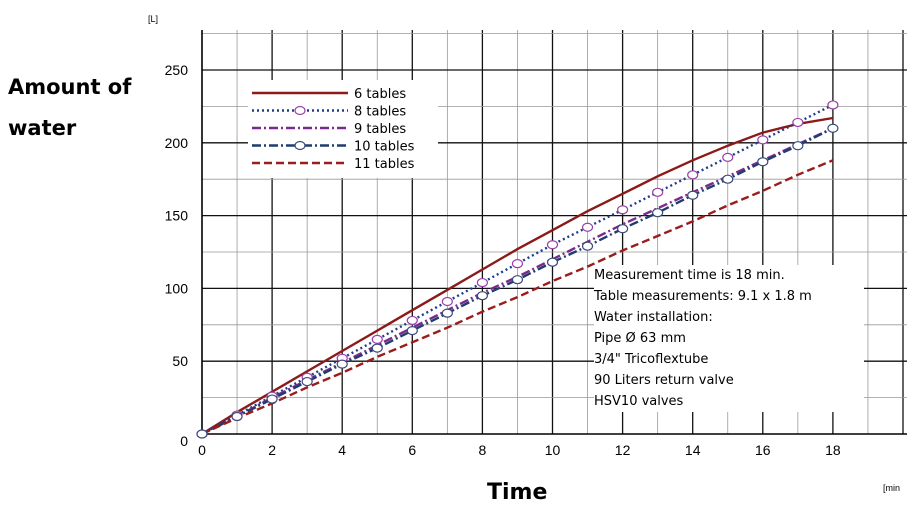  I want to click on legend-label: 11 tables, so click(384, 164).